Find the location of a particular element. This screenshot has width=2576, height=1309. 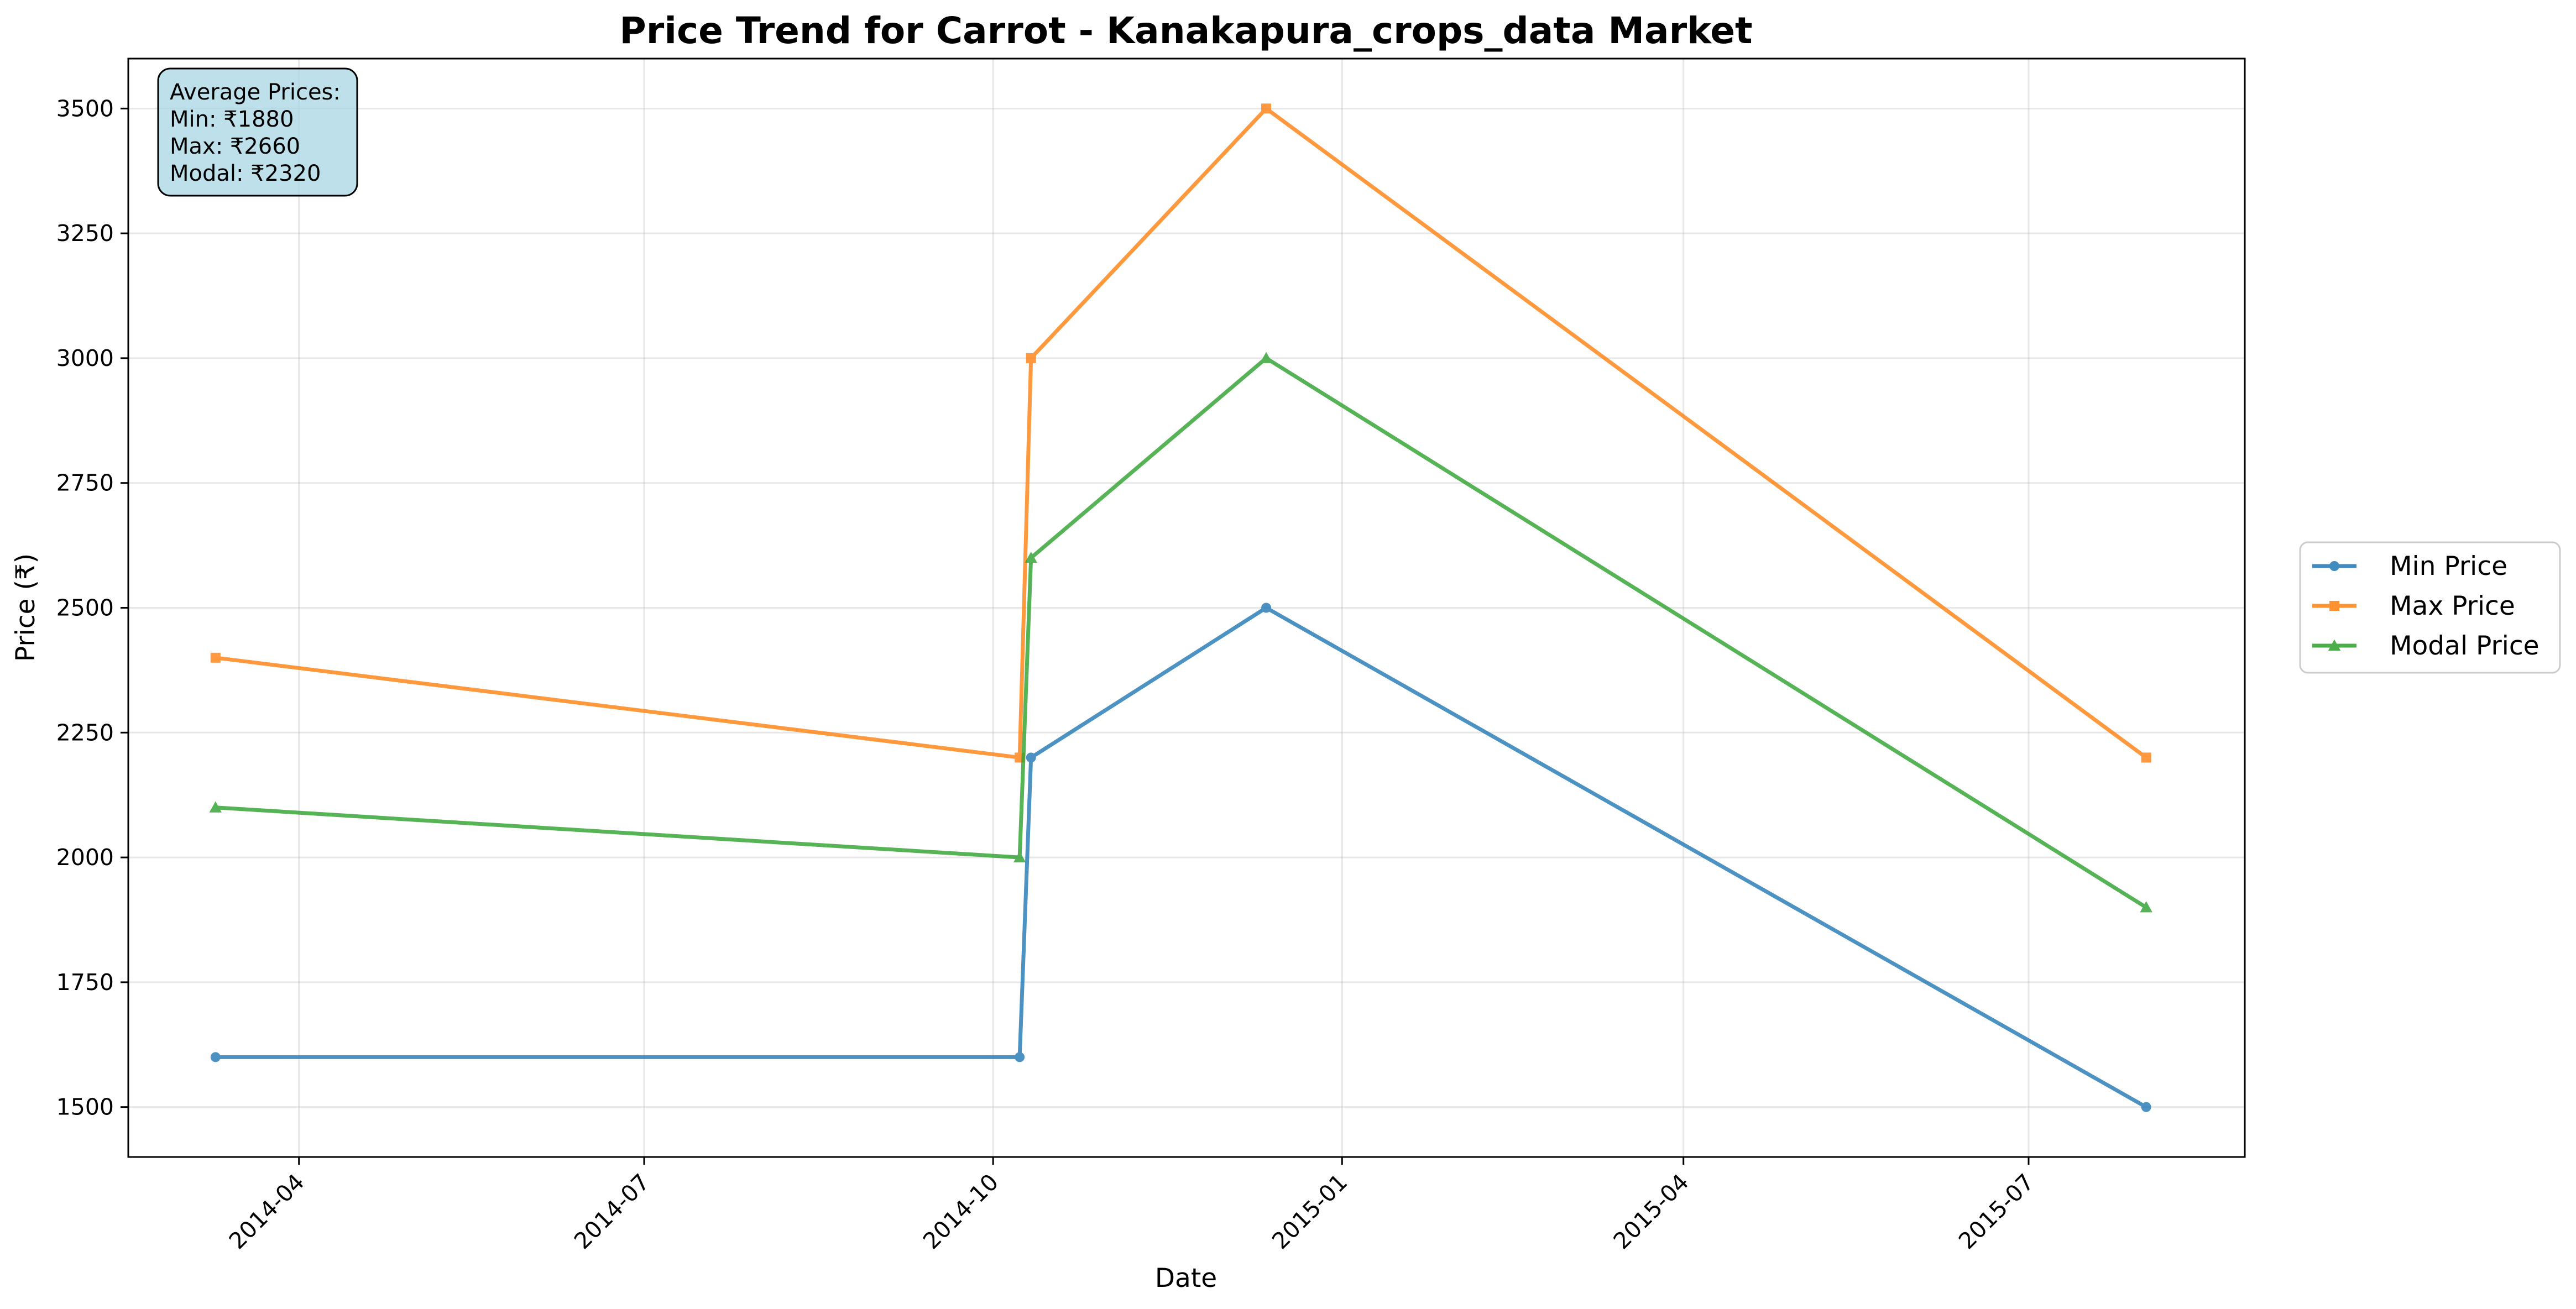

y-axis-ticks: 1500 1750 2000 2250 2500 2750 3000 3250 3500 is located at coordinates (92, 607).